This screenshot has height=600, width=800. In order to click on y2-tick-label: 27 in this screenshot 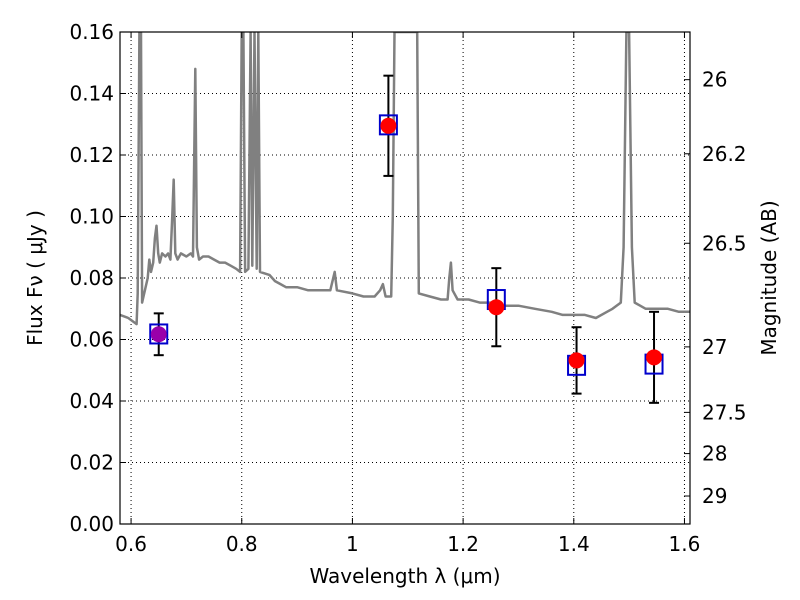, I will do `click(714, 347)`.